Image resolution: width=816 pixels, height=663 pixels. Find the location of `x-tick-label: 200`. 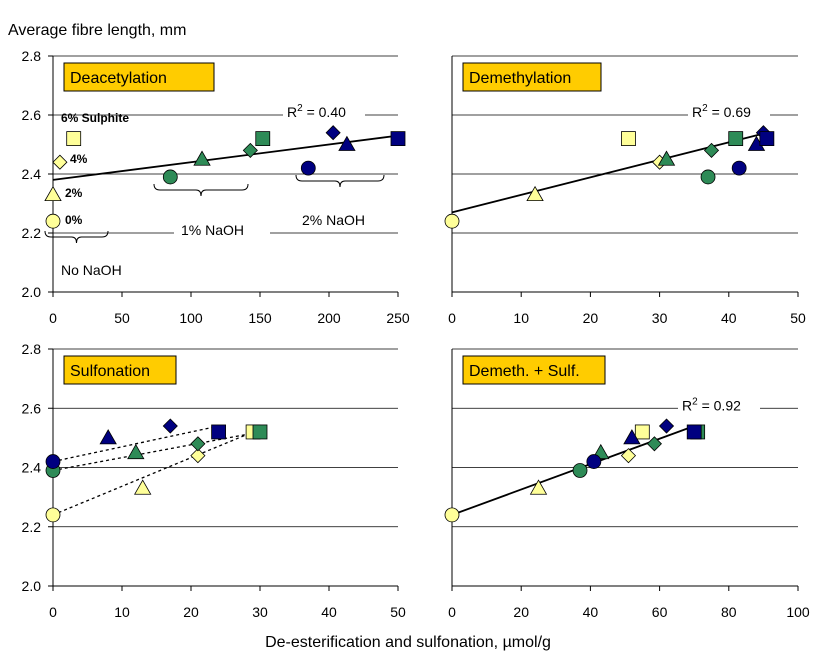

x-tick-label: 200 is located at coordinates (329, 318).